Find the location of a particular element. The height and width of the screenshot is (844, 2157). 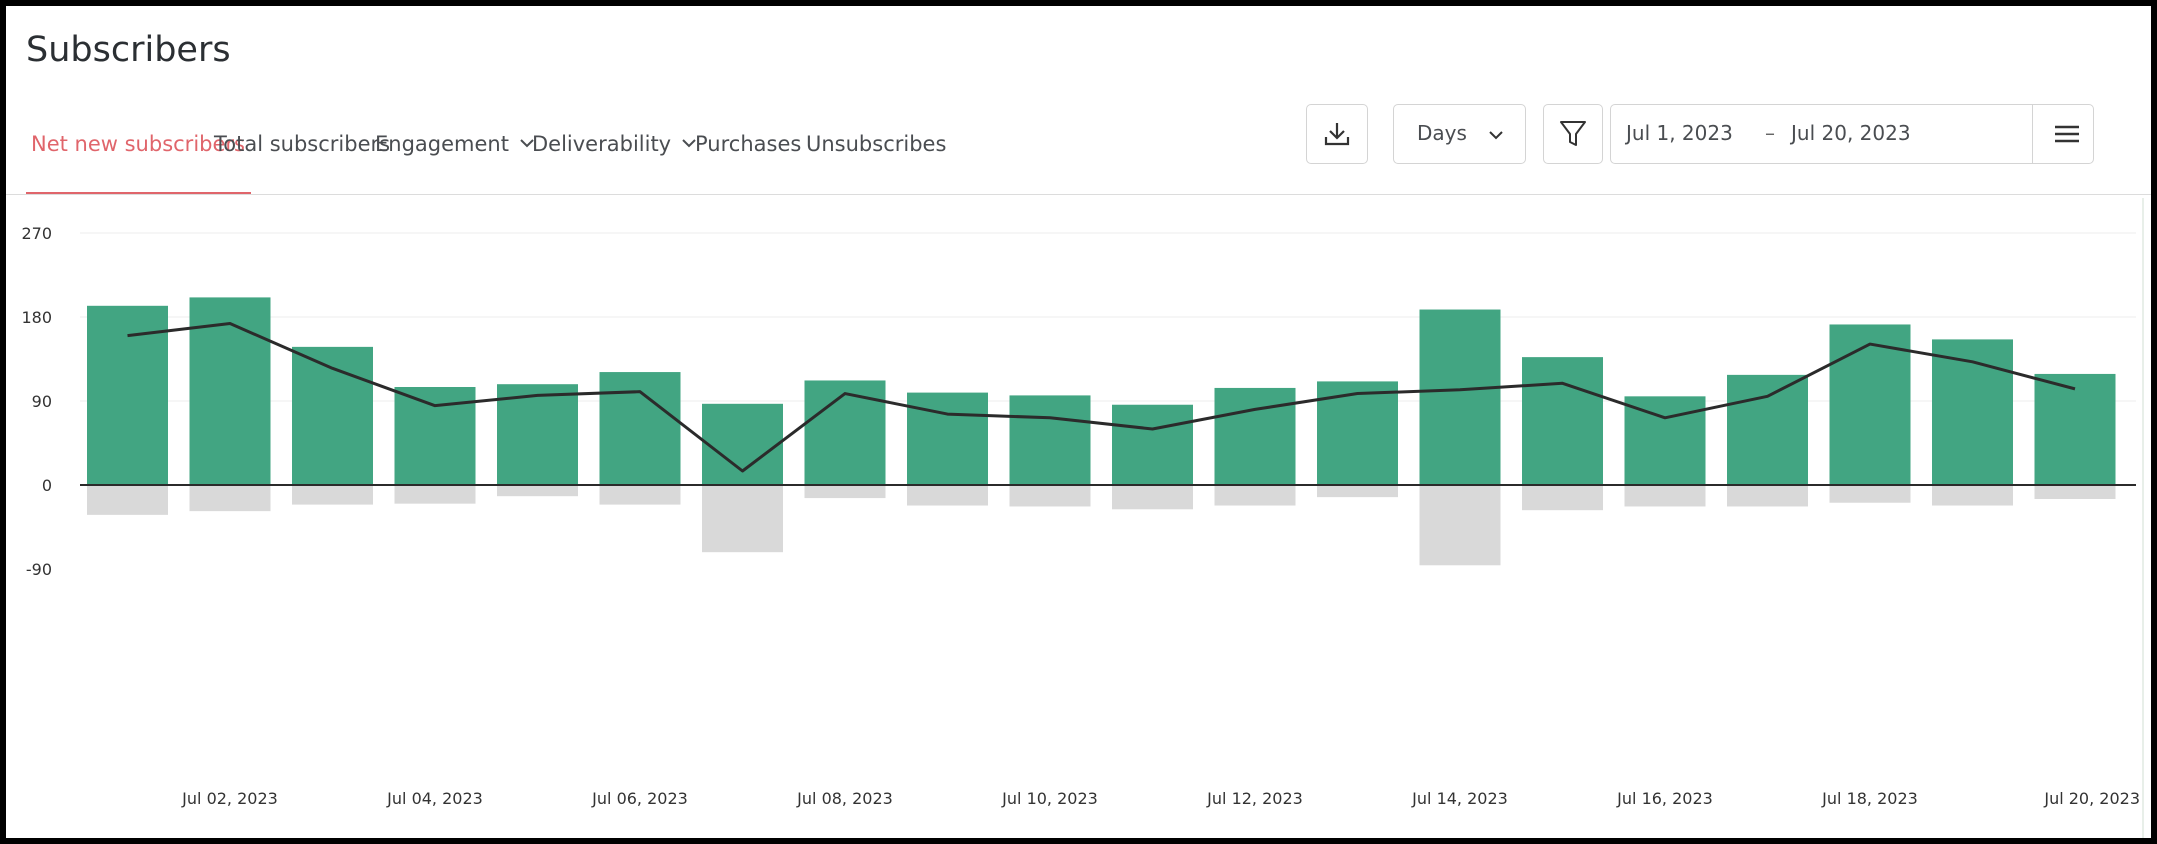

tab-engagement: Engagement is located at coordinates (455, 144).